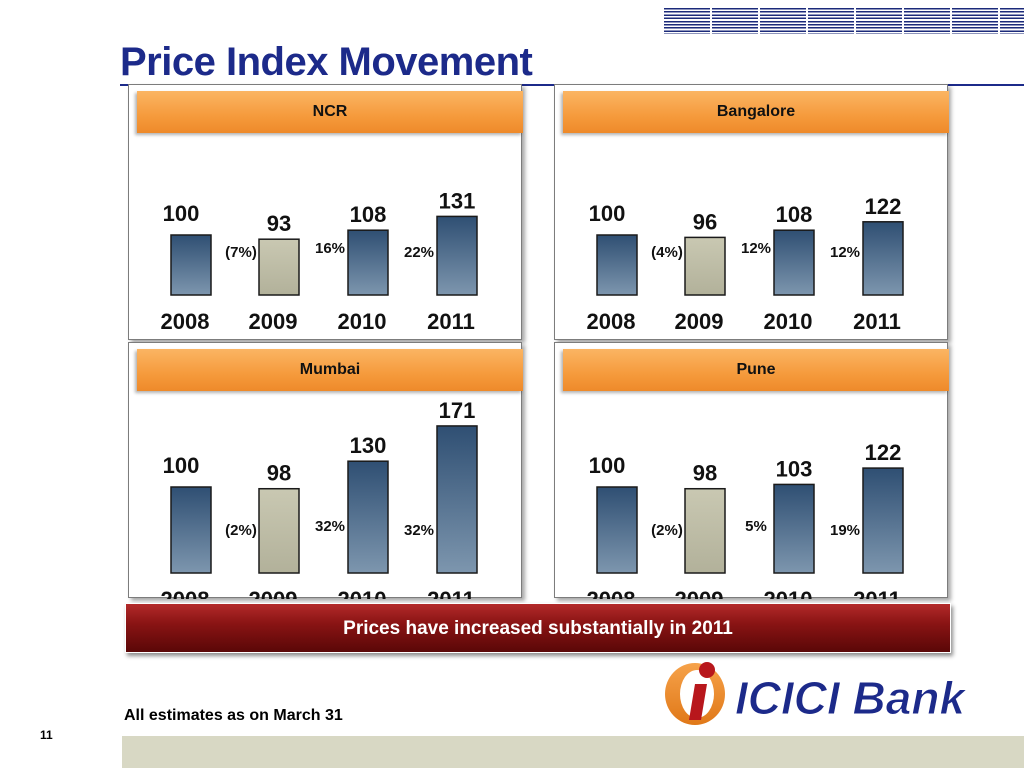 The image size is (1024, 768). I want to click on logo-text: ICICI Bank, so click(851, 698).